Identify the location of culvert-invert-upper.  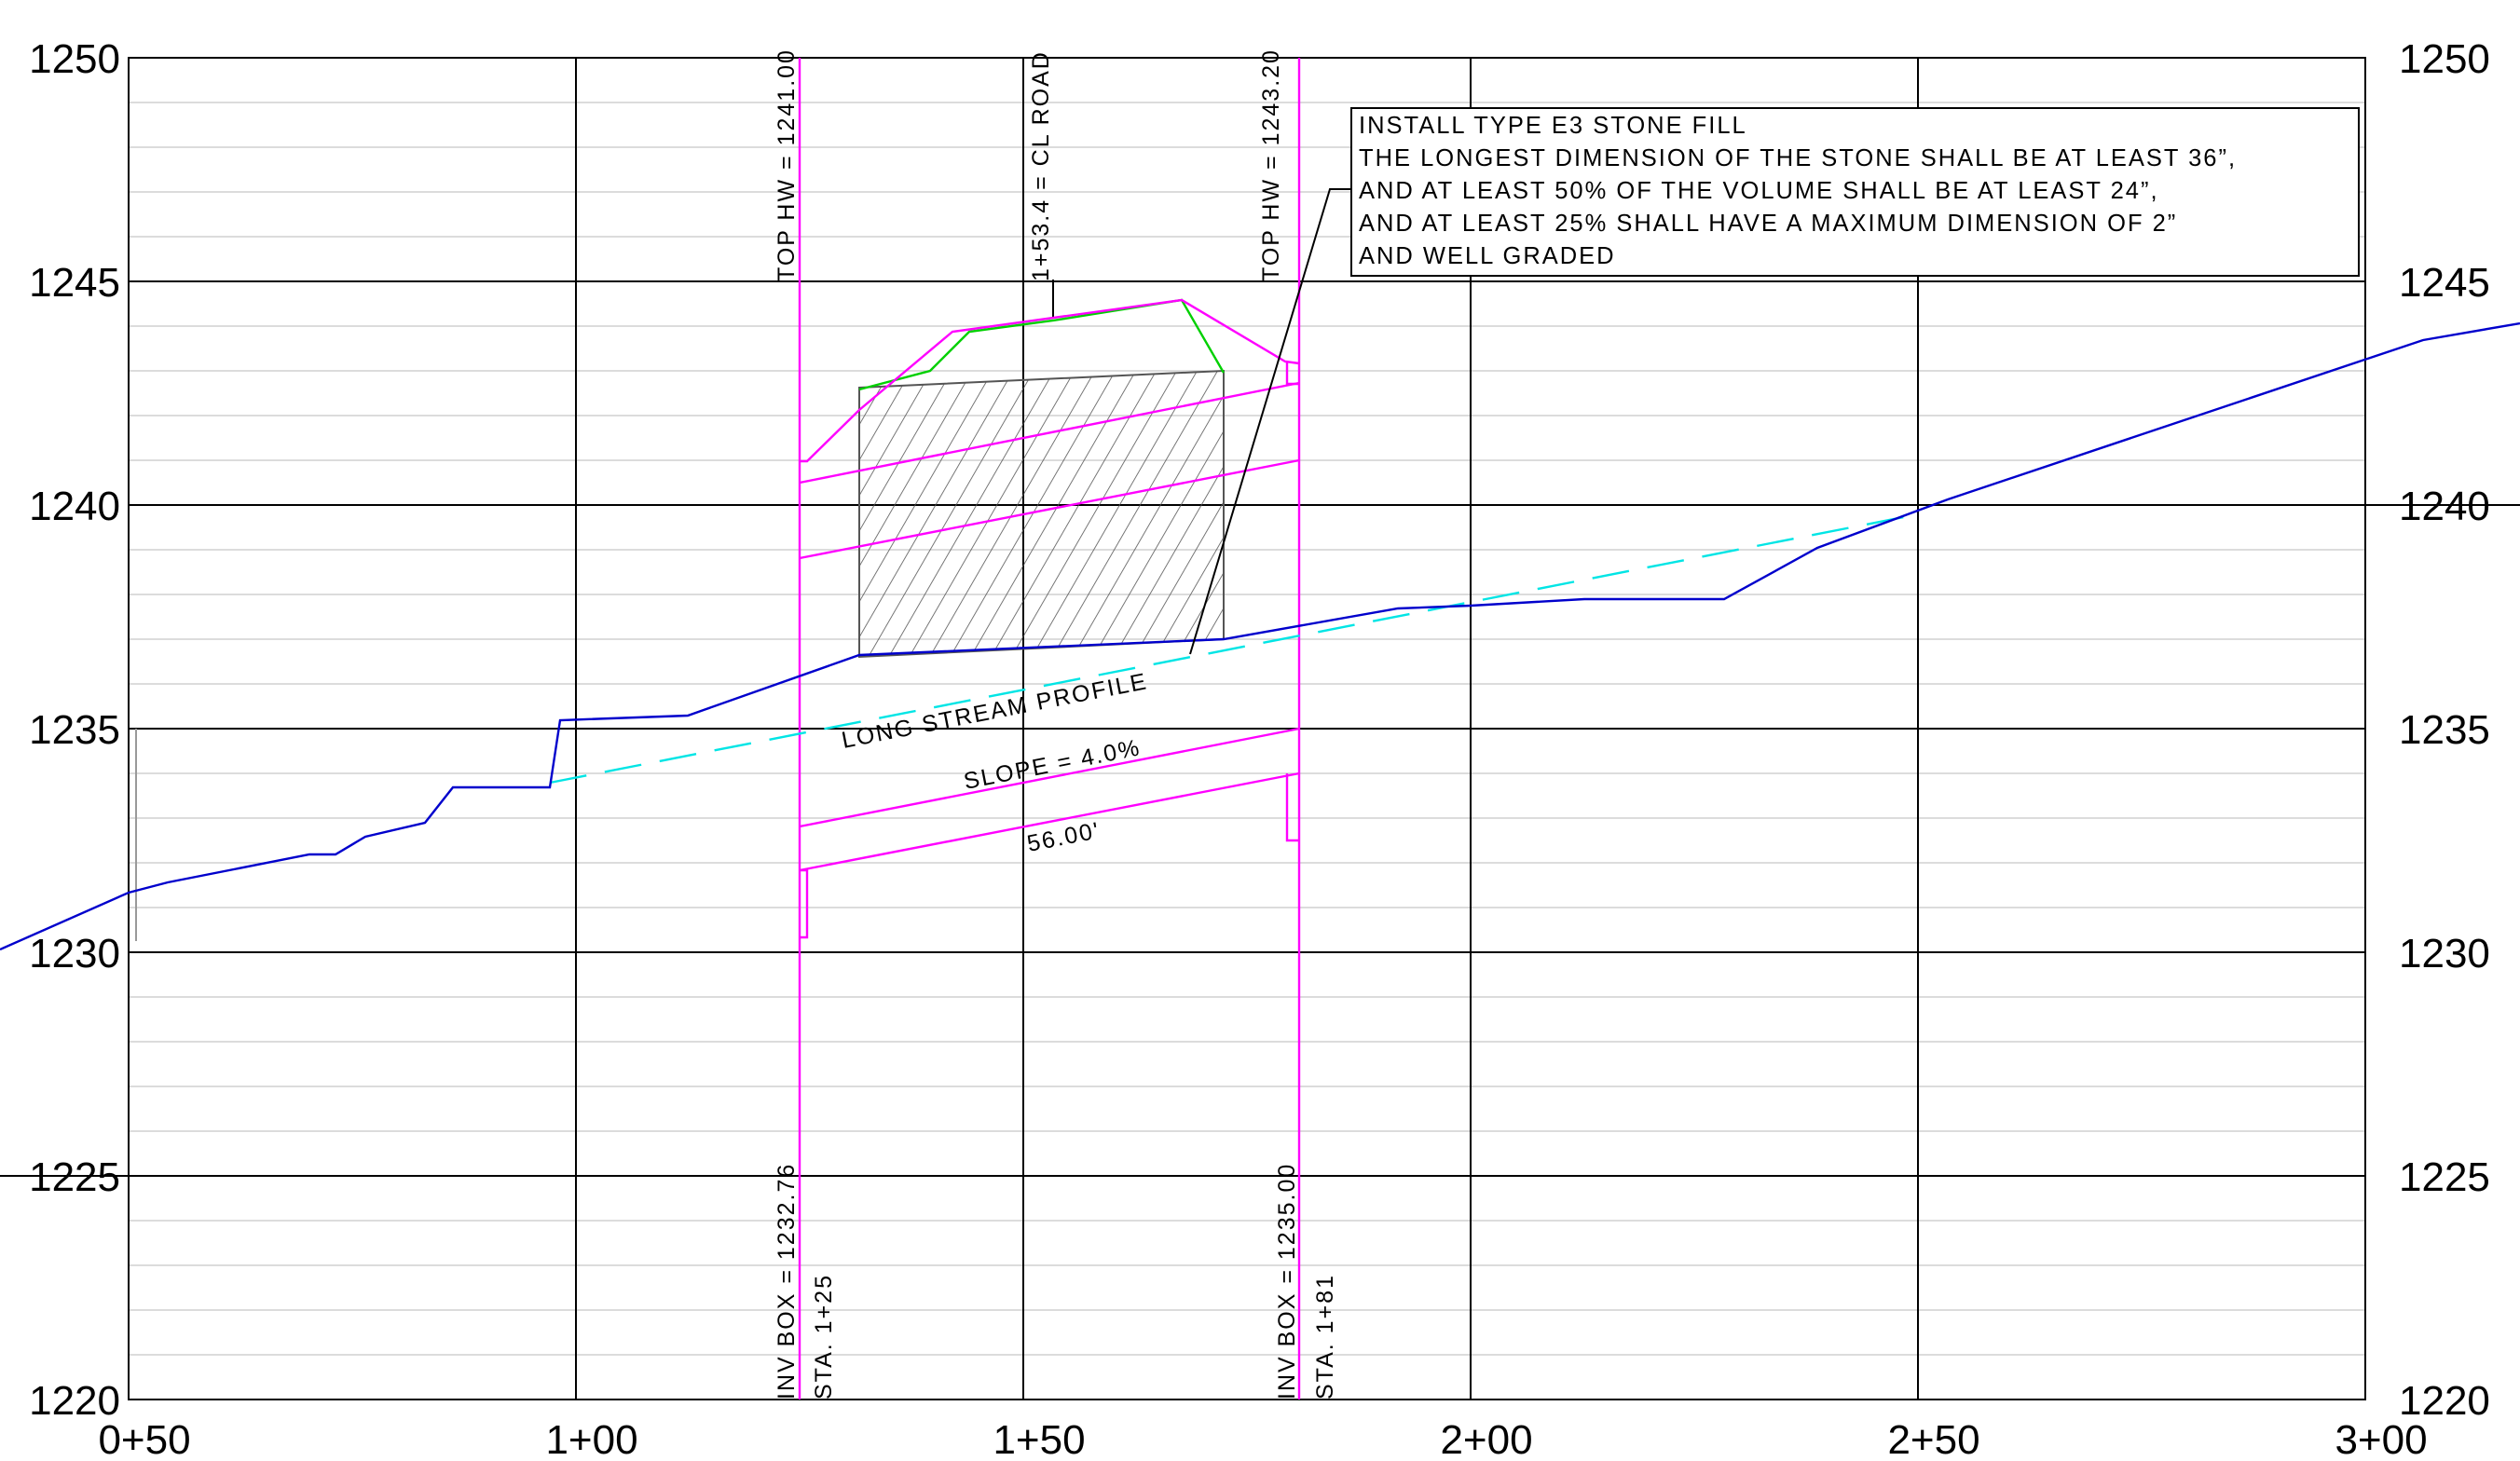
(1049, 777).